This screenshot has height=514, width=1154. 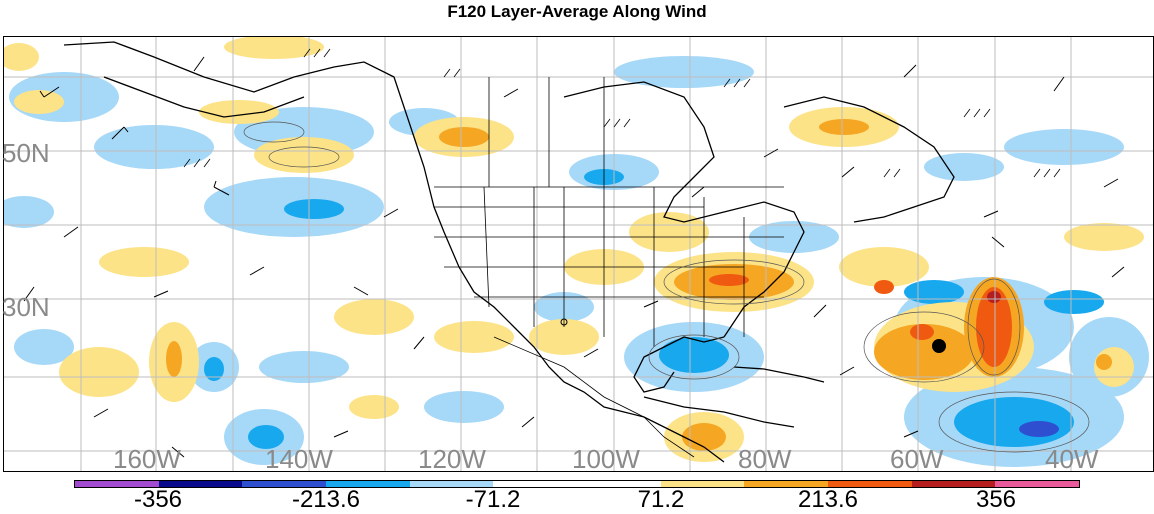 What do you see at coordinates (661, 499) in the screenshot?
I see `colorbar-label-71-2: 71.2` at bounding box center [661, 499].